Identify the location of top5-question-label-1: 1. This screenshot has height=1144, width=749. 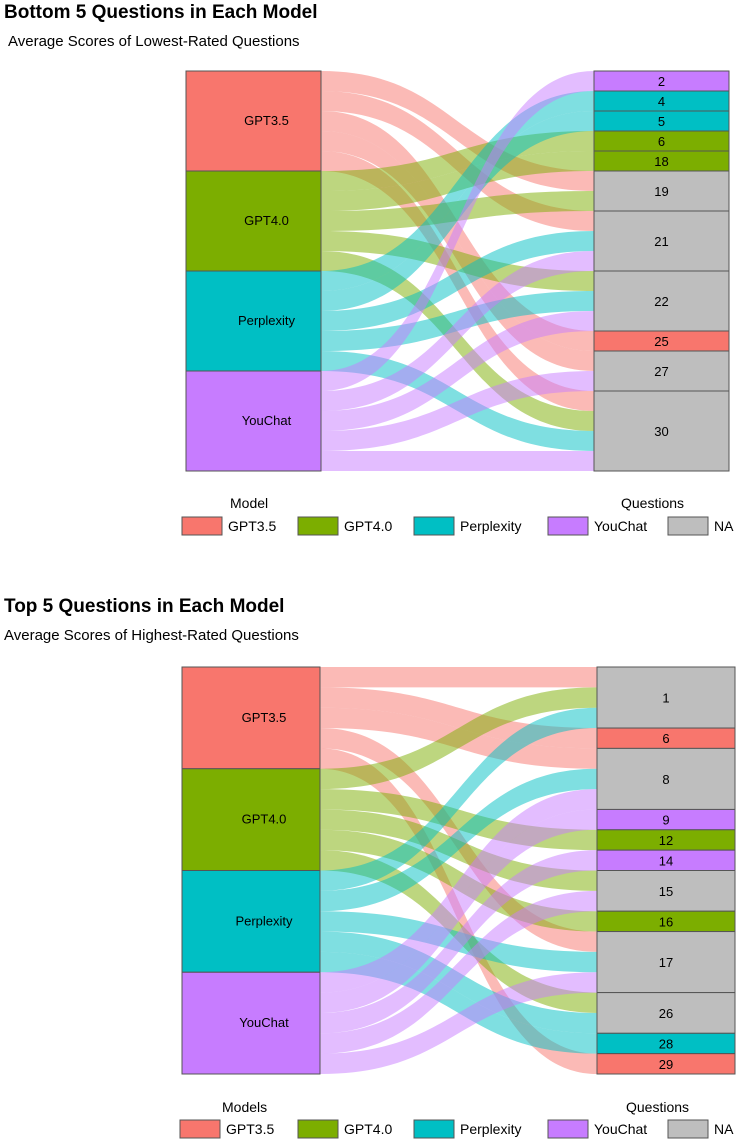
(665, 698).